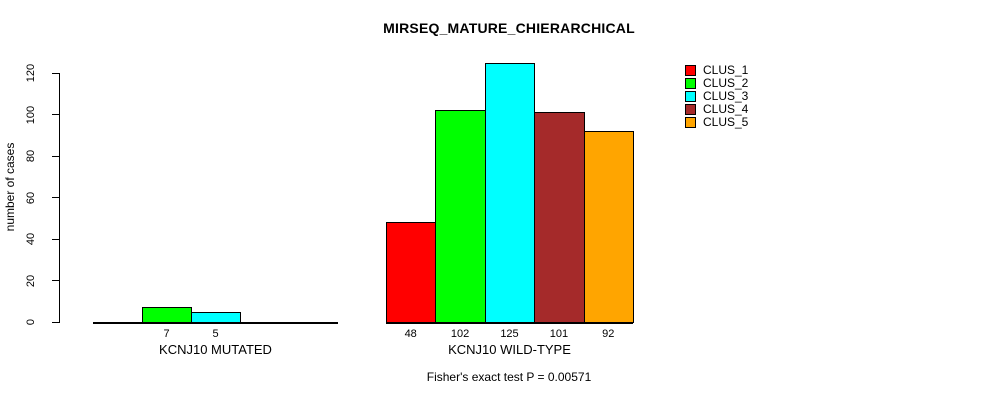  Describe the element at coordinates (608, 334) in the screenshot. I see `bar-value-CLUS_5-group1: 92` at that location.